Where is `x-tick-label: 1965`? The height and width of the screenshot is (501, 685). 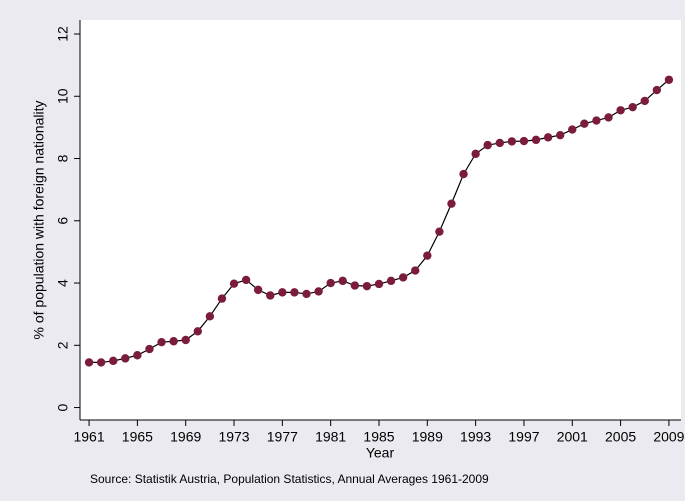
x-tick-label: 1965 is located at coordinates (137, 437).